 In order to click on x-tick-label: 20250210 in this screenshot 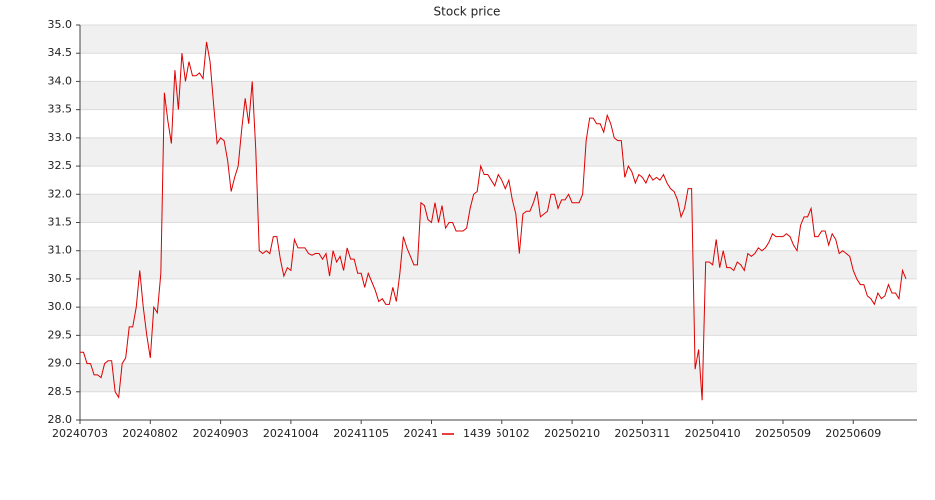, I will do `click(572, 433)`.